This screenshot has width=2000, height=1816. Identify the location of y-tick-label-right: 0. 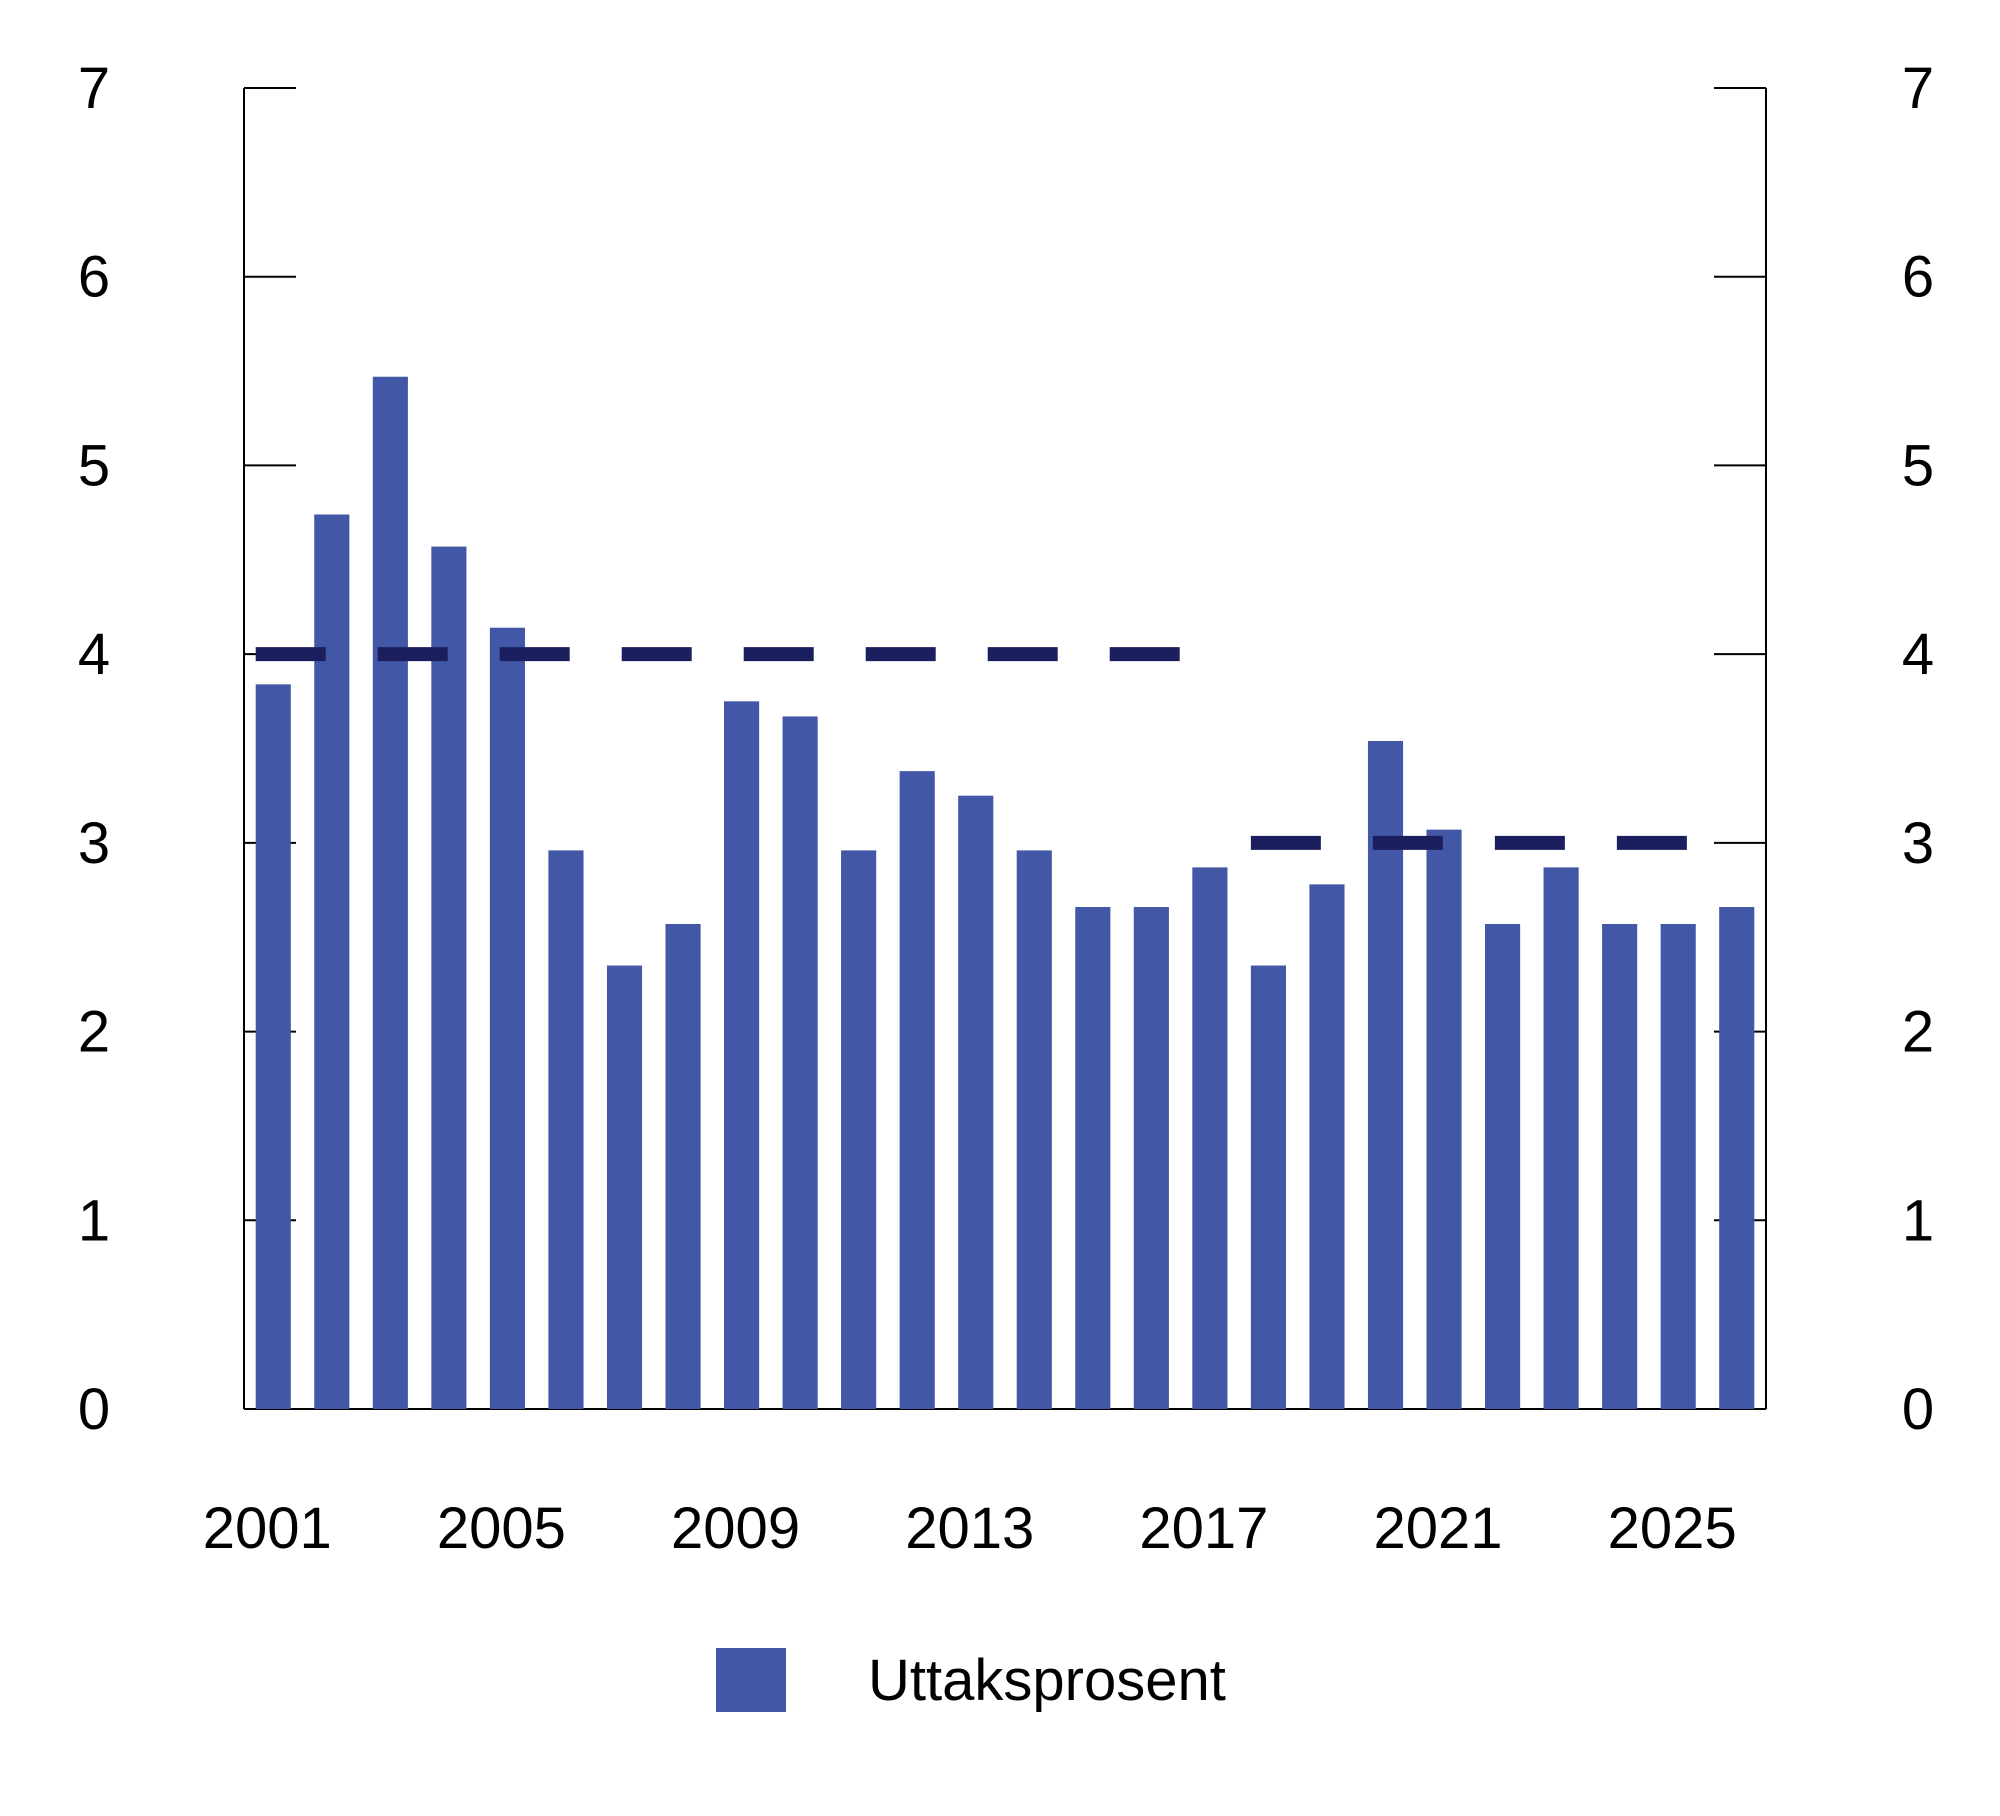
(1918, 1409).